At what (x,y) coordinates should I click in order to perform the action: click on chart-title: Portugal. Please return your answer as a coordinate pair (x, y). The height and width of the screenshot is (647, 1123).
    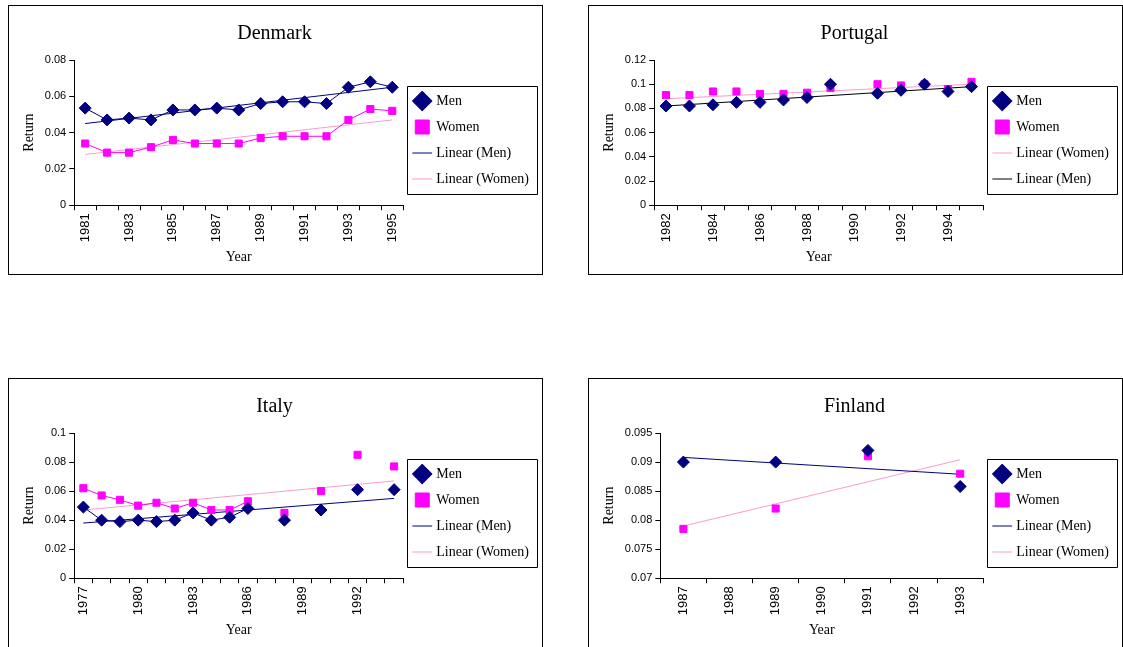
    Looking at the image, I should click on (854, 33).